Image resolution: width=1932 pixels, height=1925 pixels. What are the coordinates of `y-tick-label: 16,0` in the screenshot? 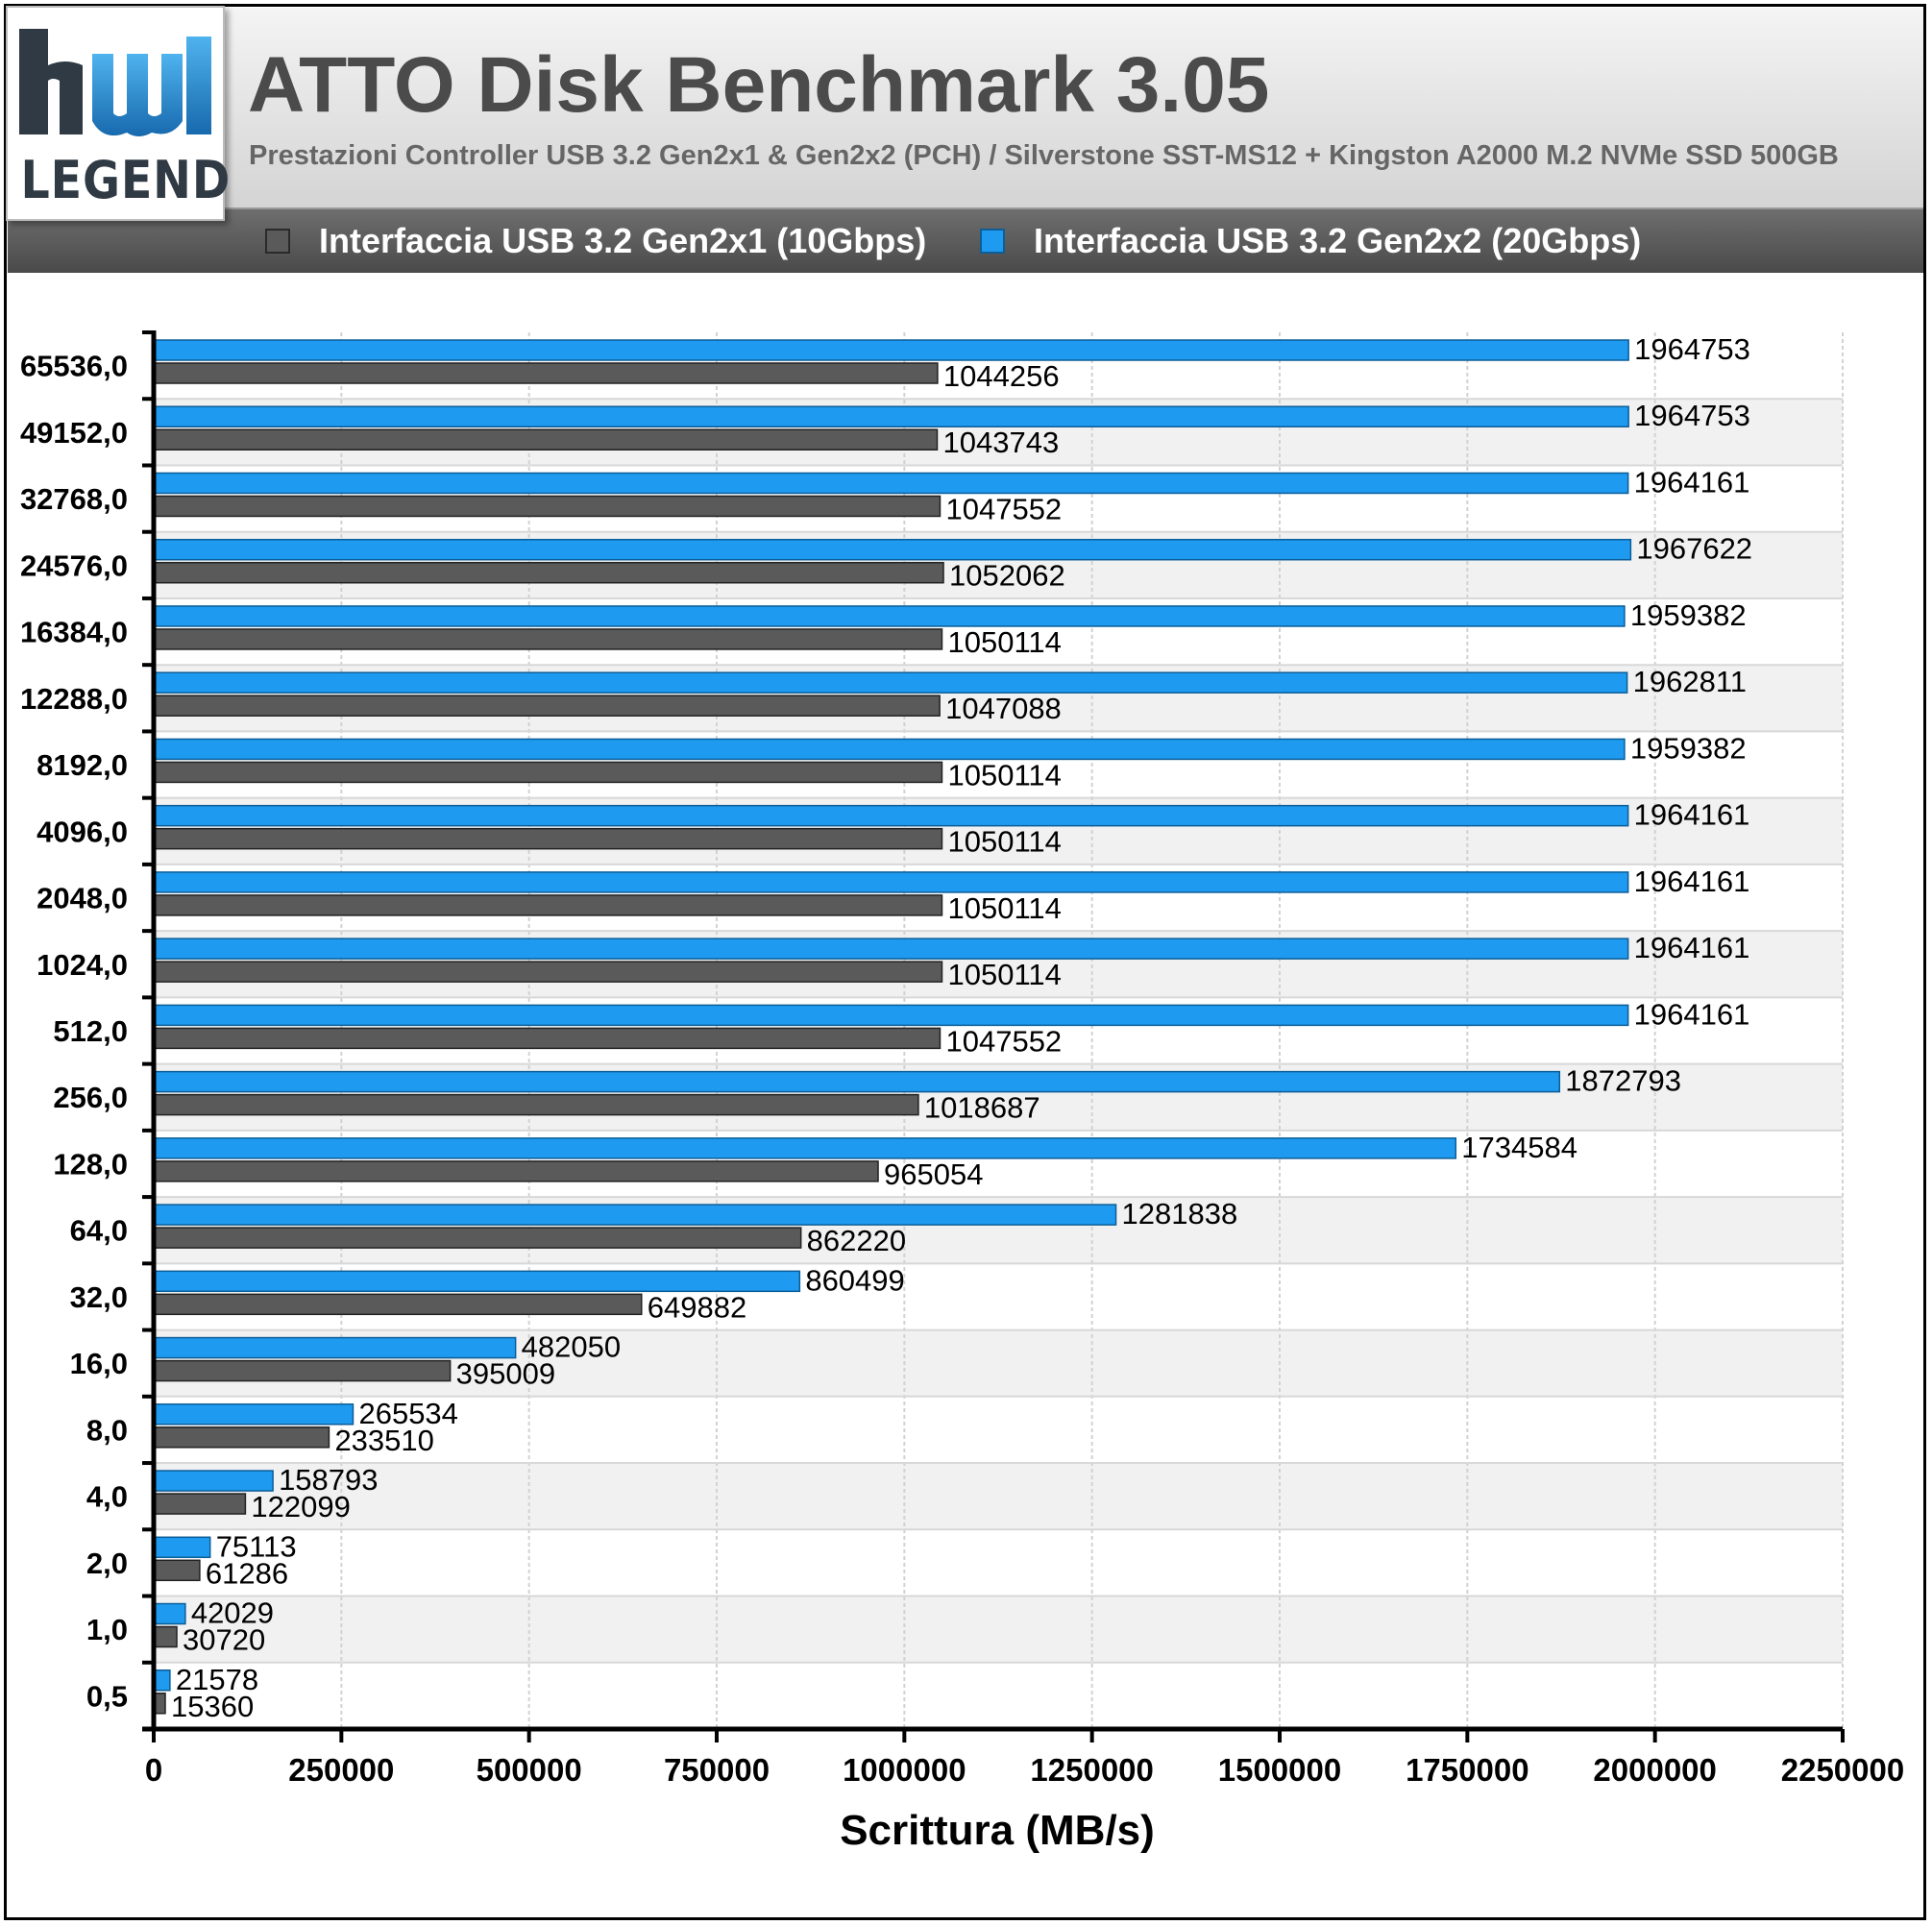 It's located at (99, 1363).